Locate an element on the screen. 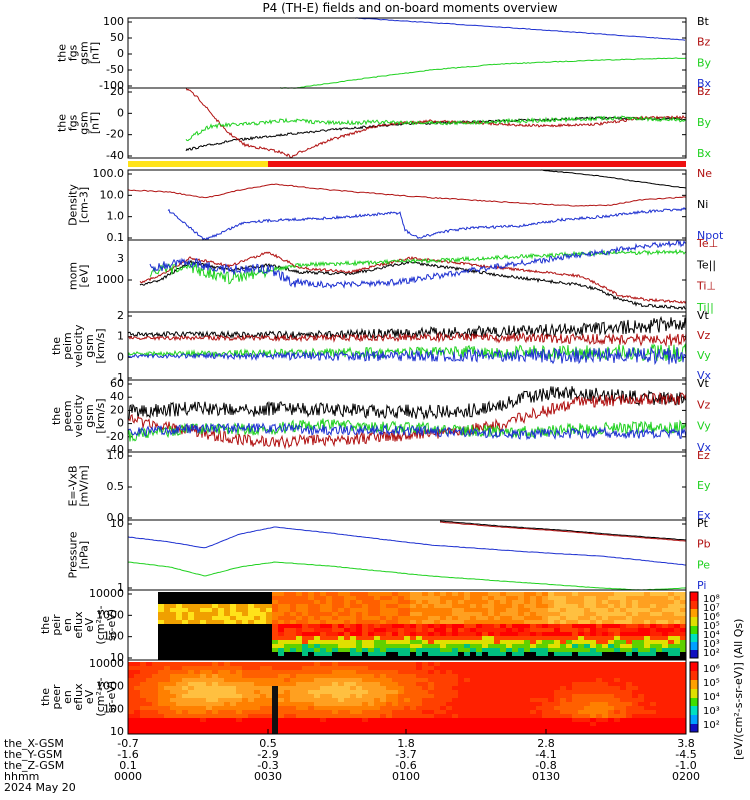  legend-pe: Pe is located at coordinates (703, 564).